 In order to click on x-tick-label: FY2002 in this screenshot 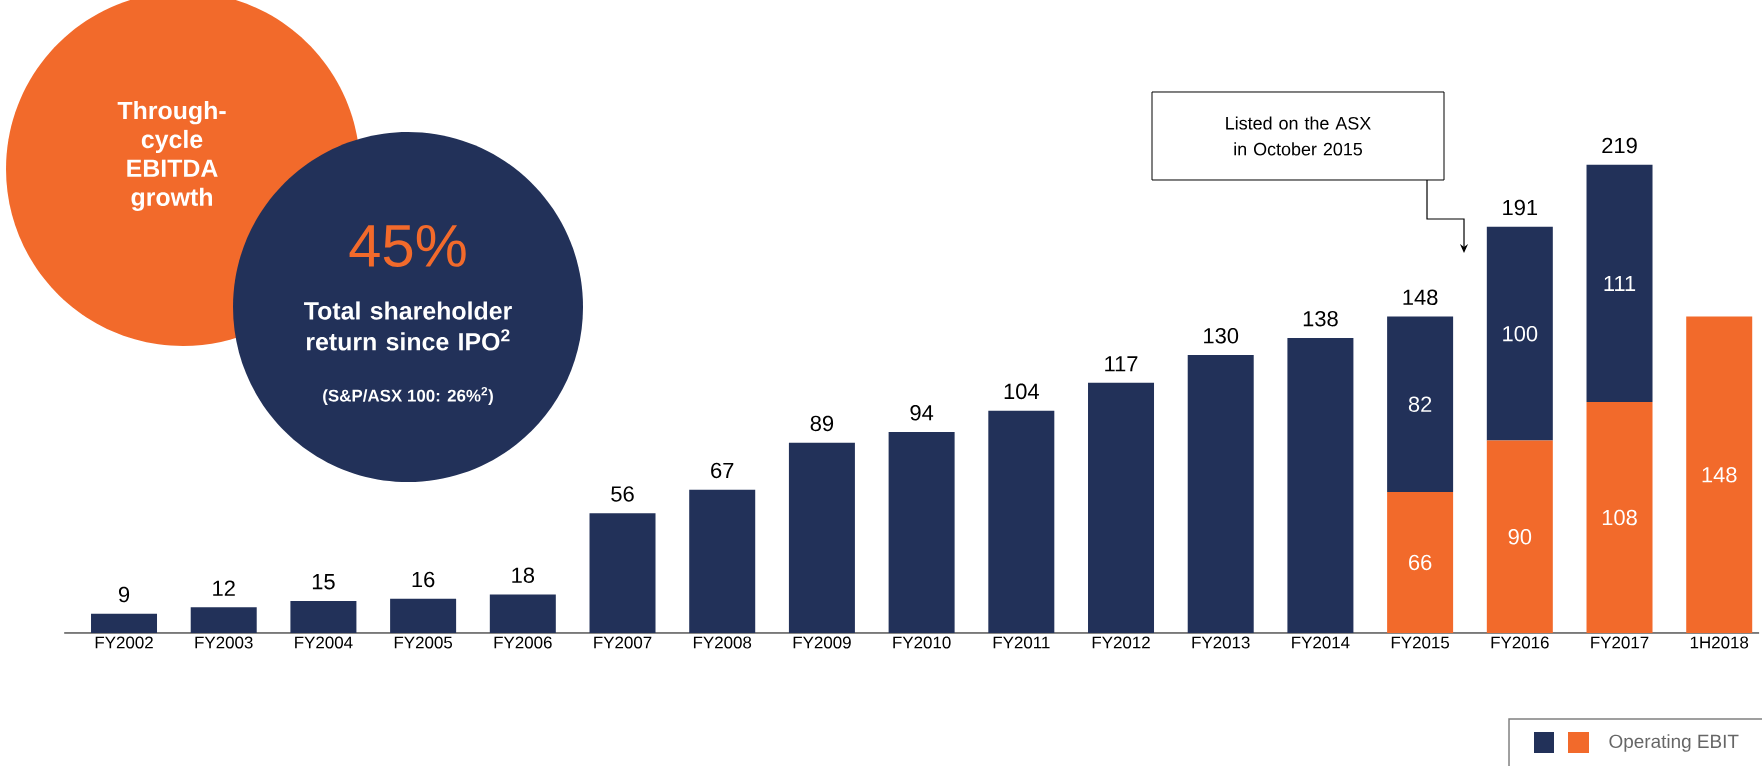, I will do `click(124, 642)`.